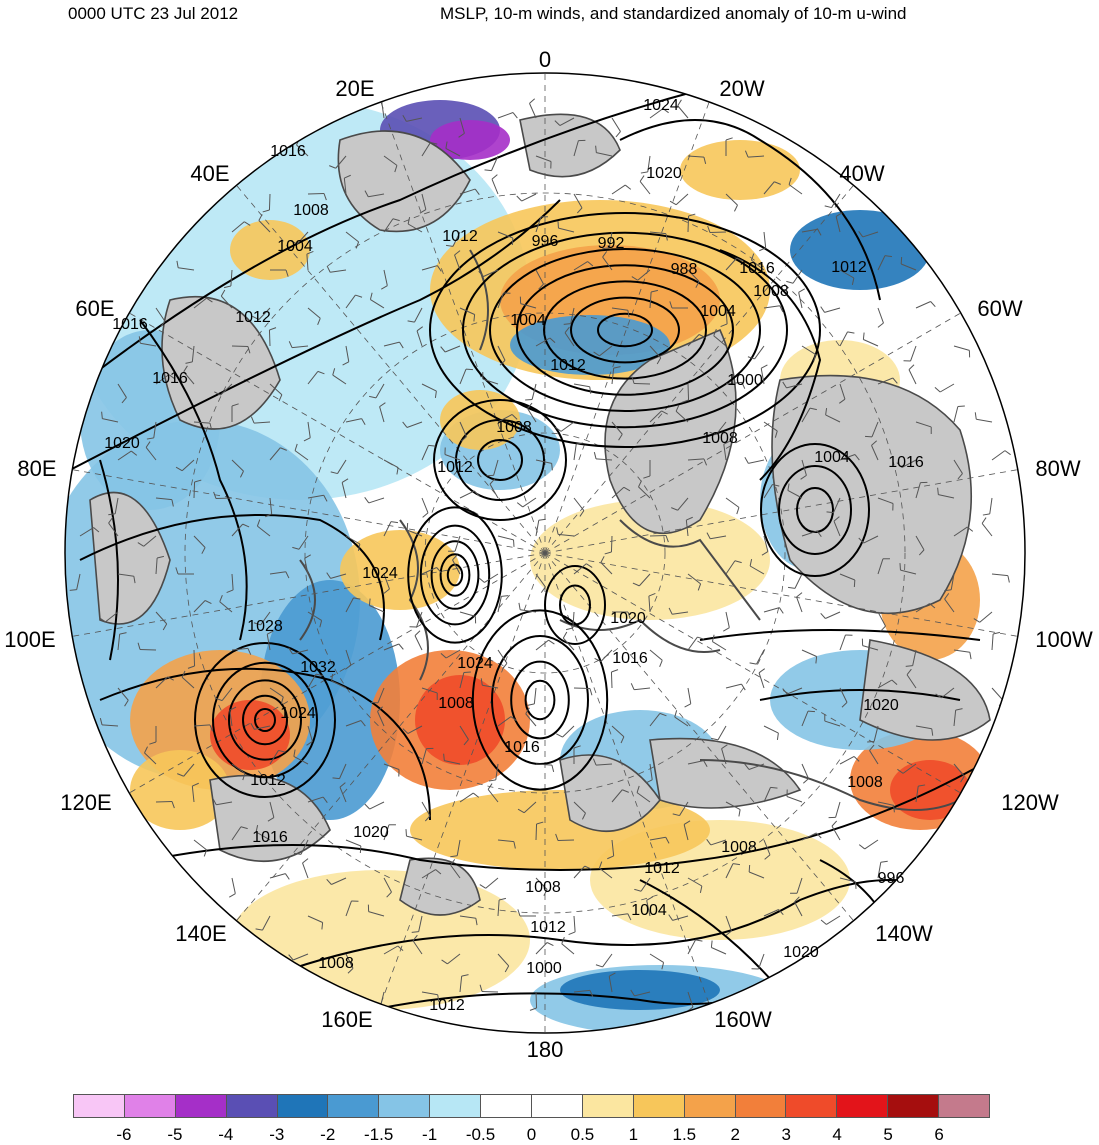  I want to click on longitude-label: 60W, so click(999, 309).